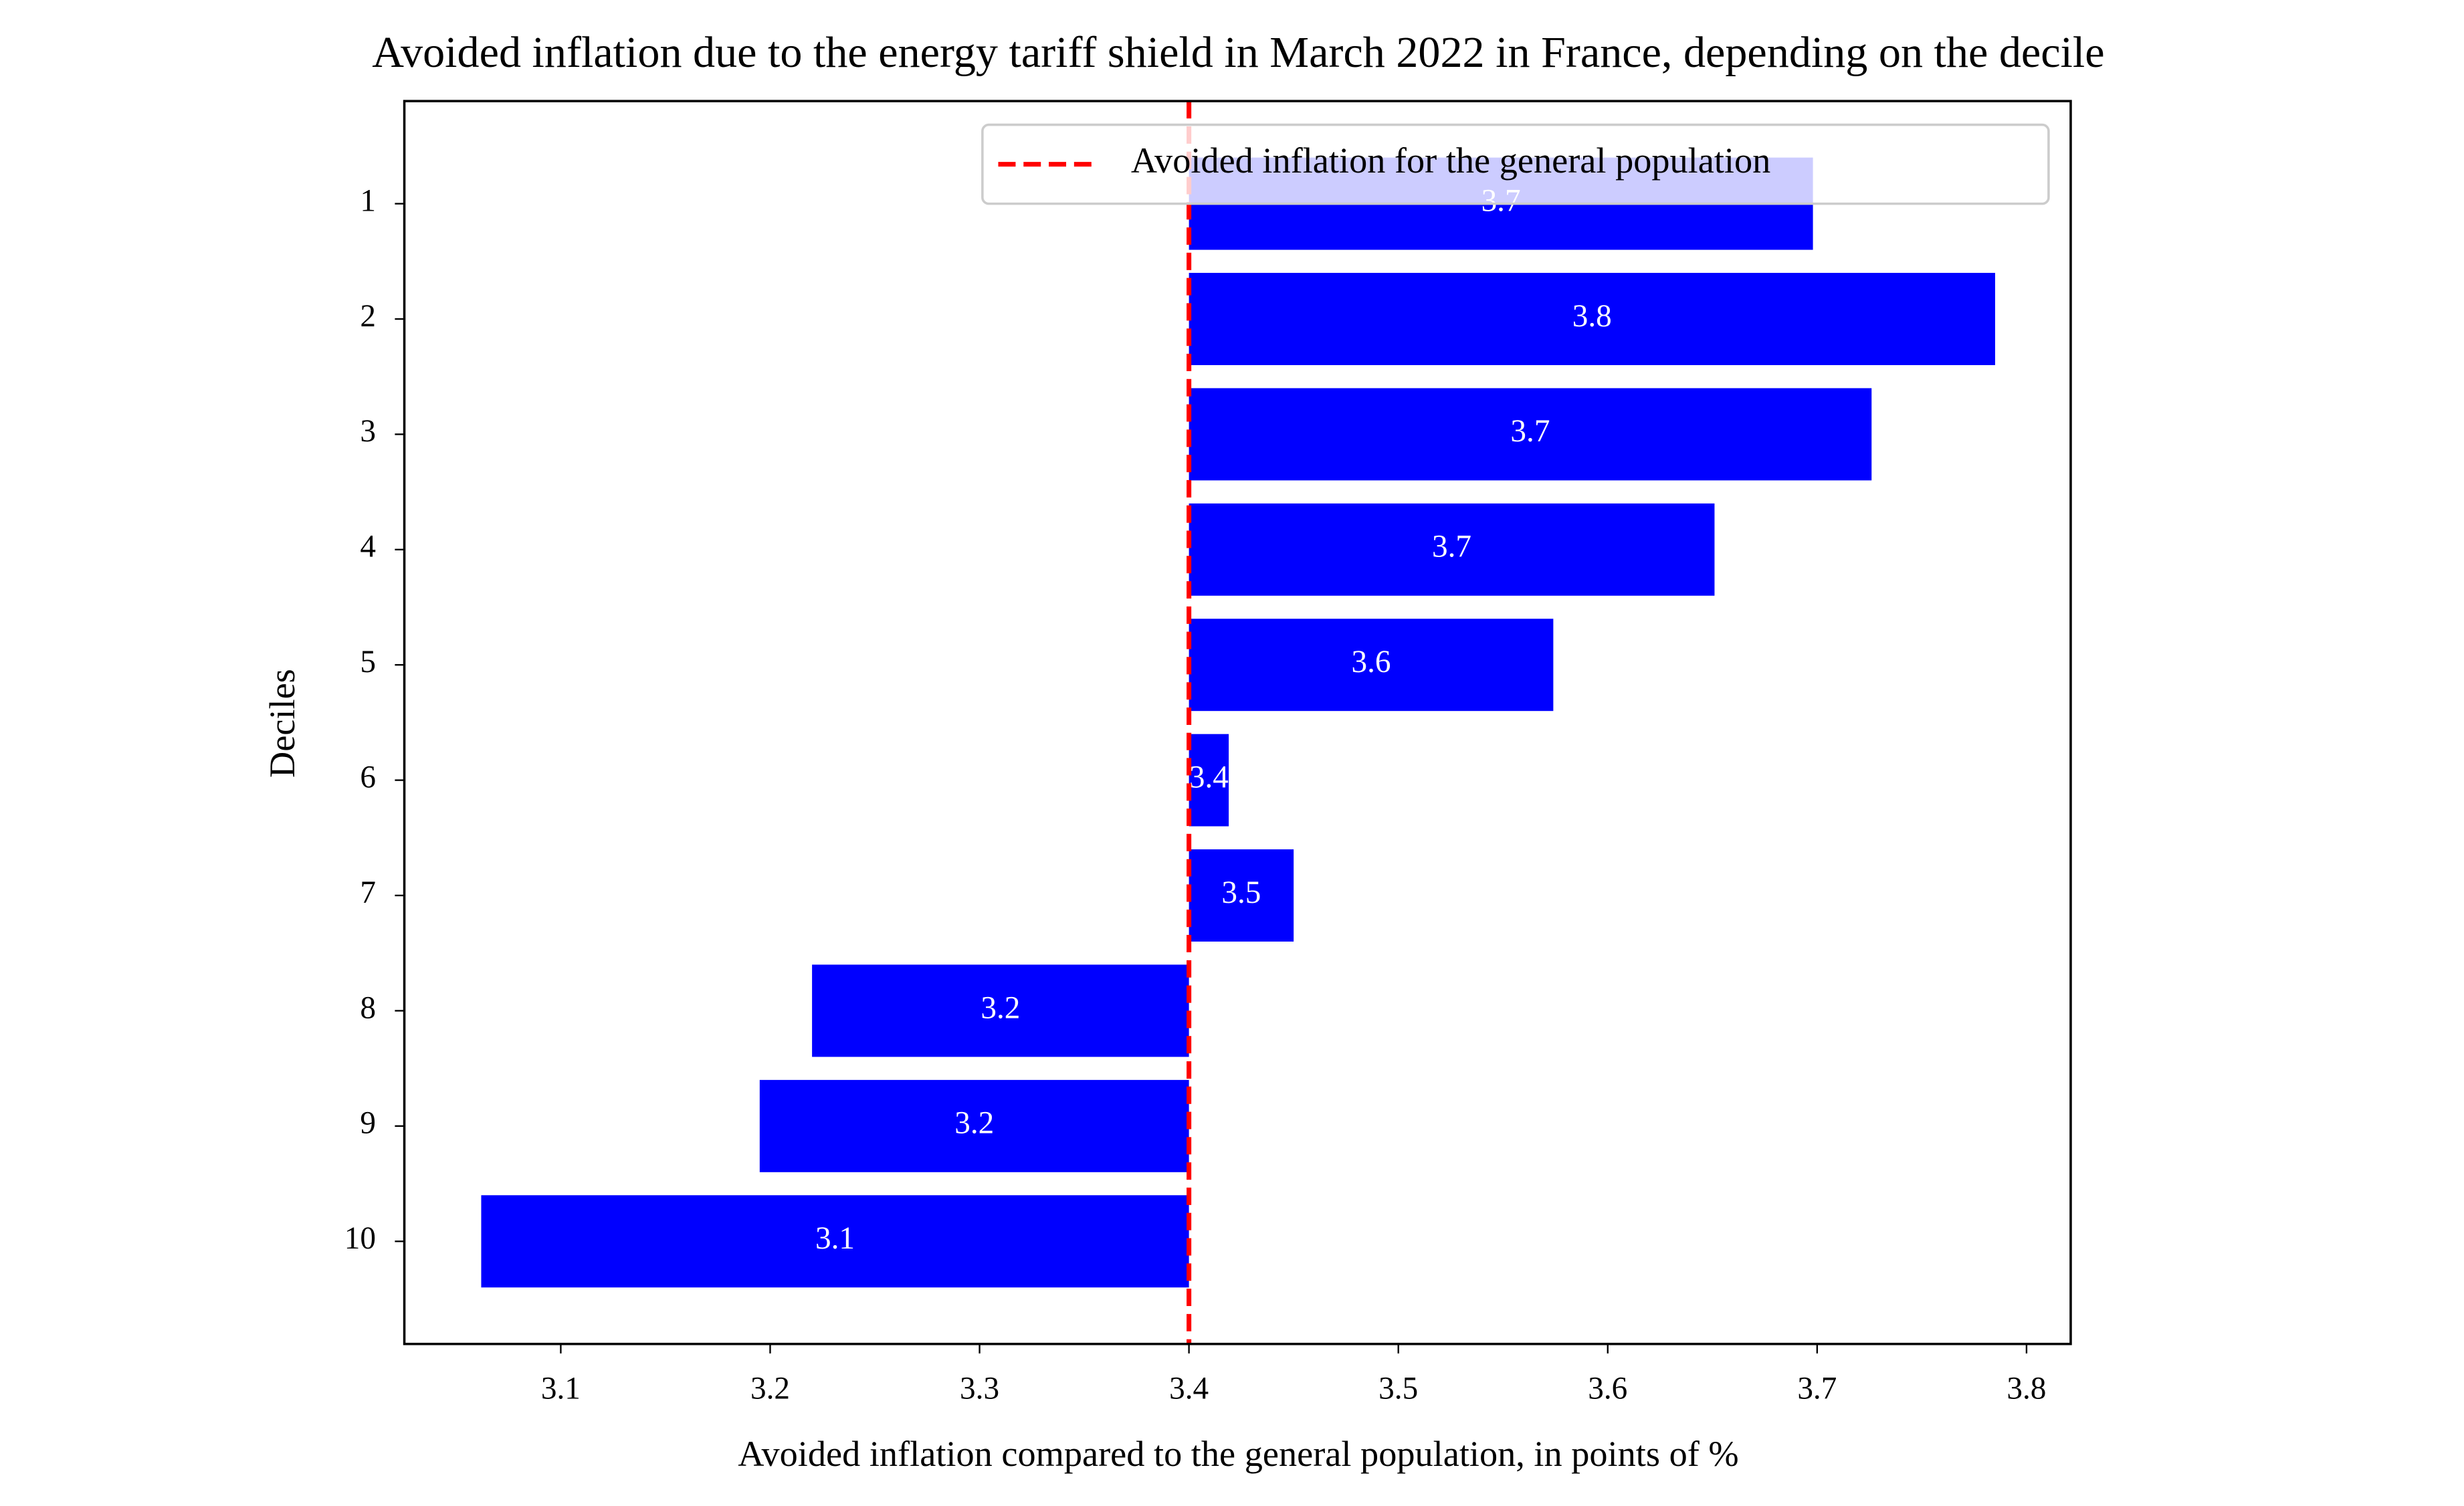 Image resolution: width=2464 pixels, height=1506 pixels. Describe the element at coordinates (1209, 777) in the screenshot. I see `bar-value-label: 3.4` at that location.